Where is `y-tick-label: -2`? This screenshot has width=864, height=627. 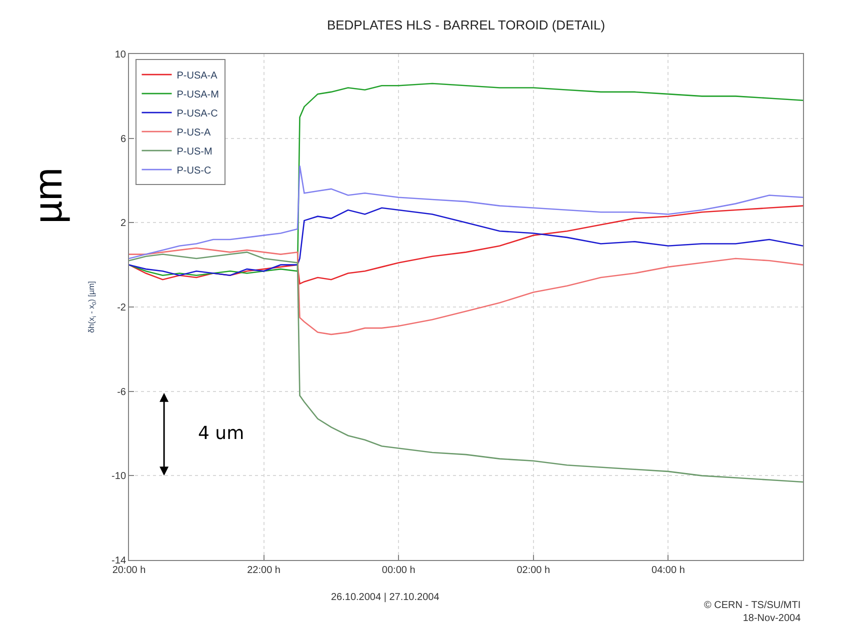
y-tick-label: -2 is located at coordinates (121, 308).